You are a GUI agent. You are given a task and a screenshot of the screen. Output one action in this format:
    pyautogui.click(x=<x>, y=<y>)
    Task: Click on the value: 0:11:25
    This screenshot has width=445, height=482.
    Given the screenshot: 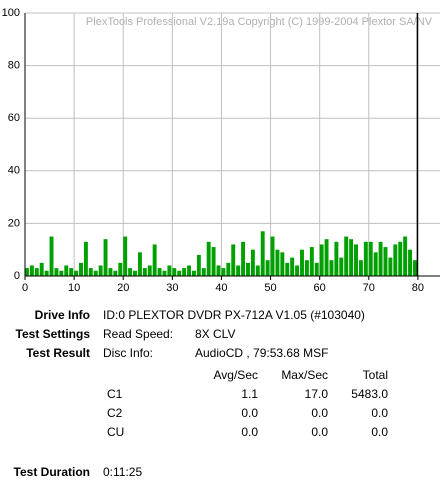 What is the action you would take?
    pyautogui.click(x=122, y=472)
    